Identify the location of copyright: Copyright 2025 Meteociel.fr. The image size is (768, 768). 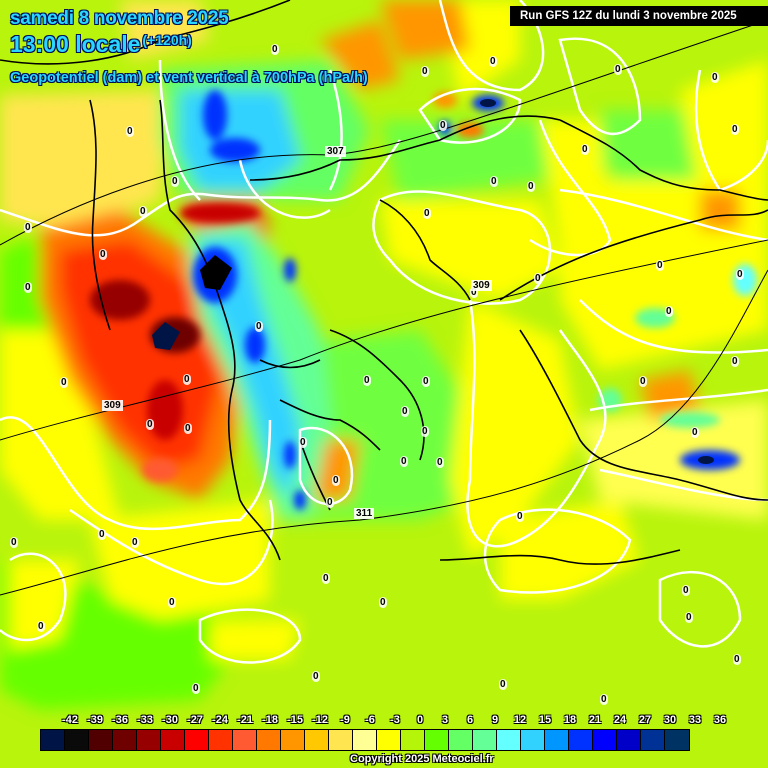
(422, 759).